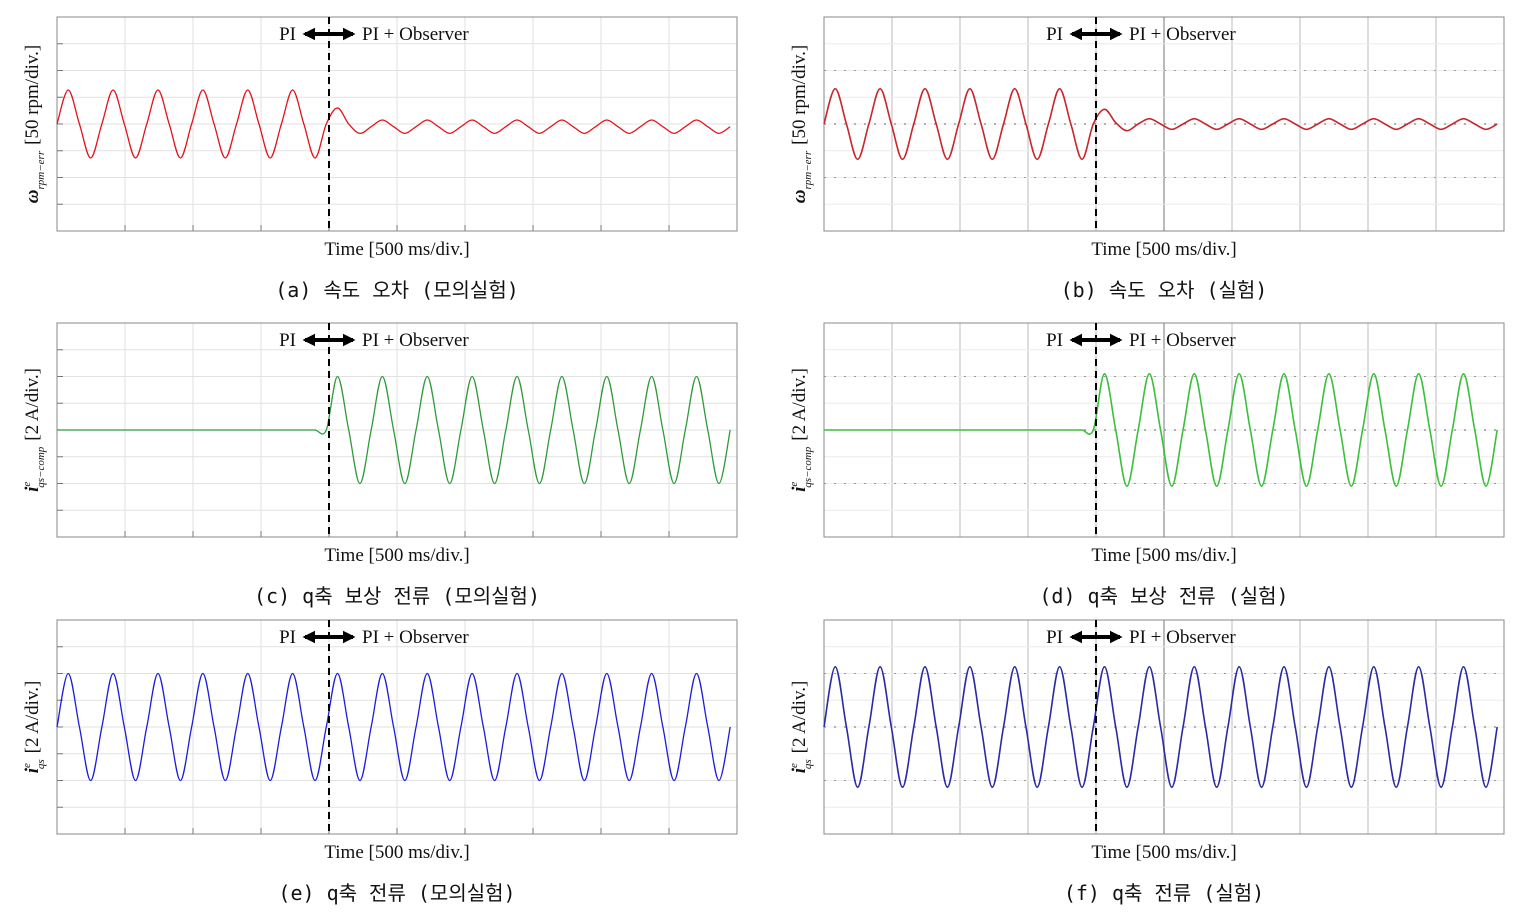  Describe the element at coordinates (397, 596) in the screenshot. I see `caption: (c) q축 보상 전류 (모의실험)` at that location.